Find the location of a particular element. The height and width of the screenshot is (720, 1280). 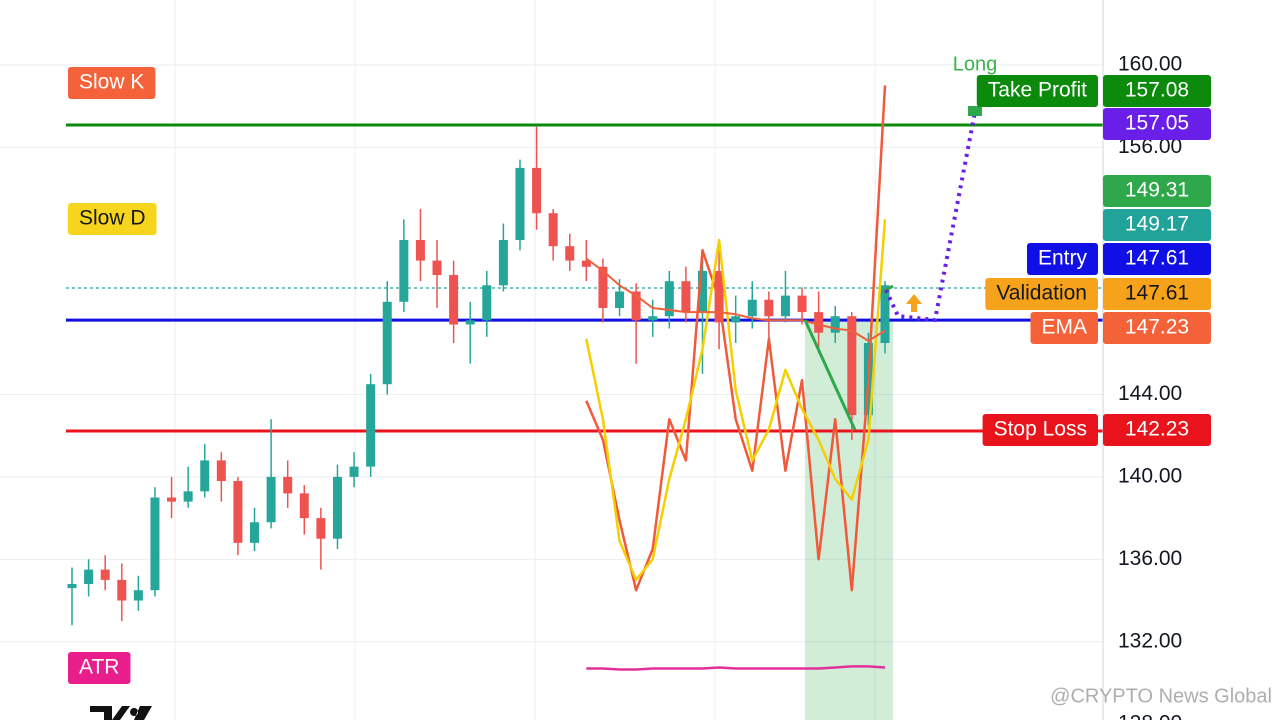

y-tick-label: 132.00 is located at coordinates (1150, 640).